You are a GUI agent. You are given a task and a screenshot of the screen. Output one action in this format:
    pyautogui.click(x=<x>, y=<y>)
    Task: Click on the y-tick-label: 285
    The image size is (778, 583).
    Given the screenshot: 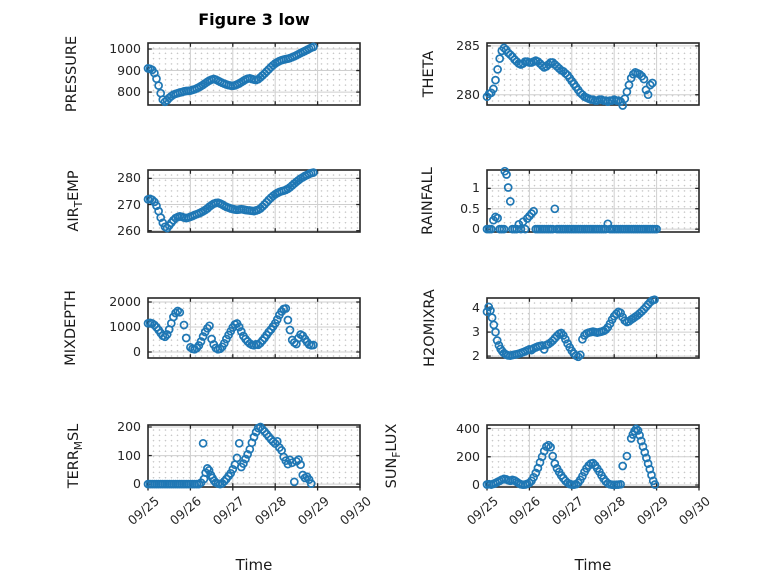 What is the action you would take?
    pyautogui.click(x=468, y=45)
    